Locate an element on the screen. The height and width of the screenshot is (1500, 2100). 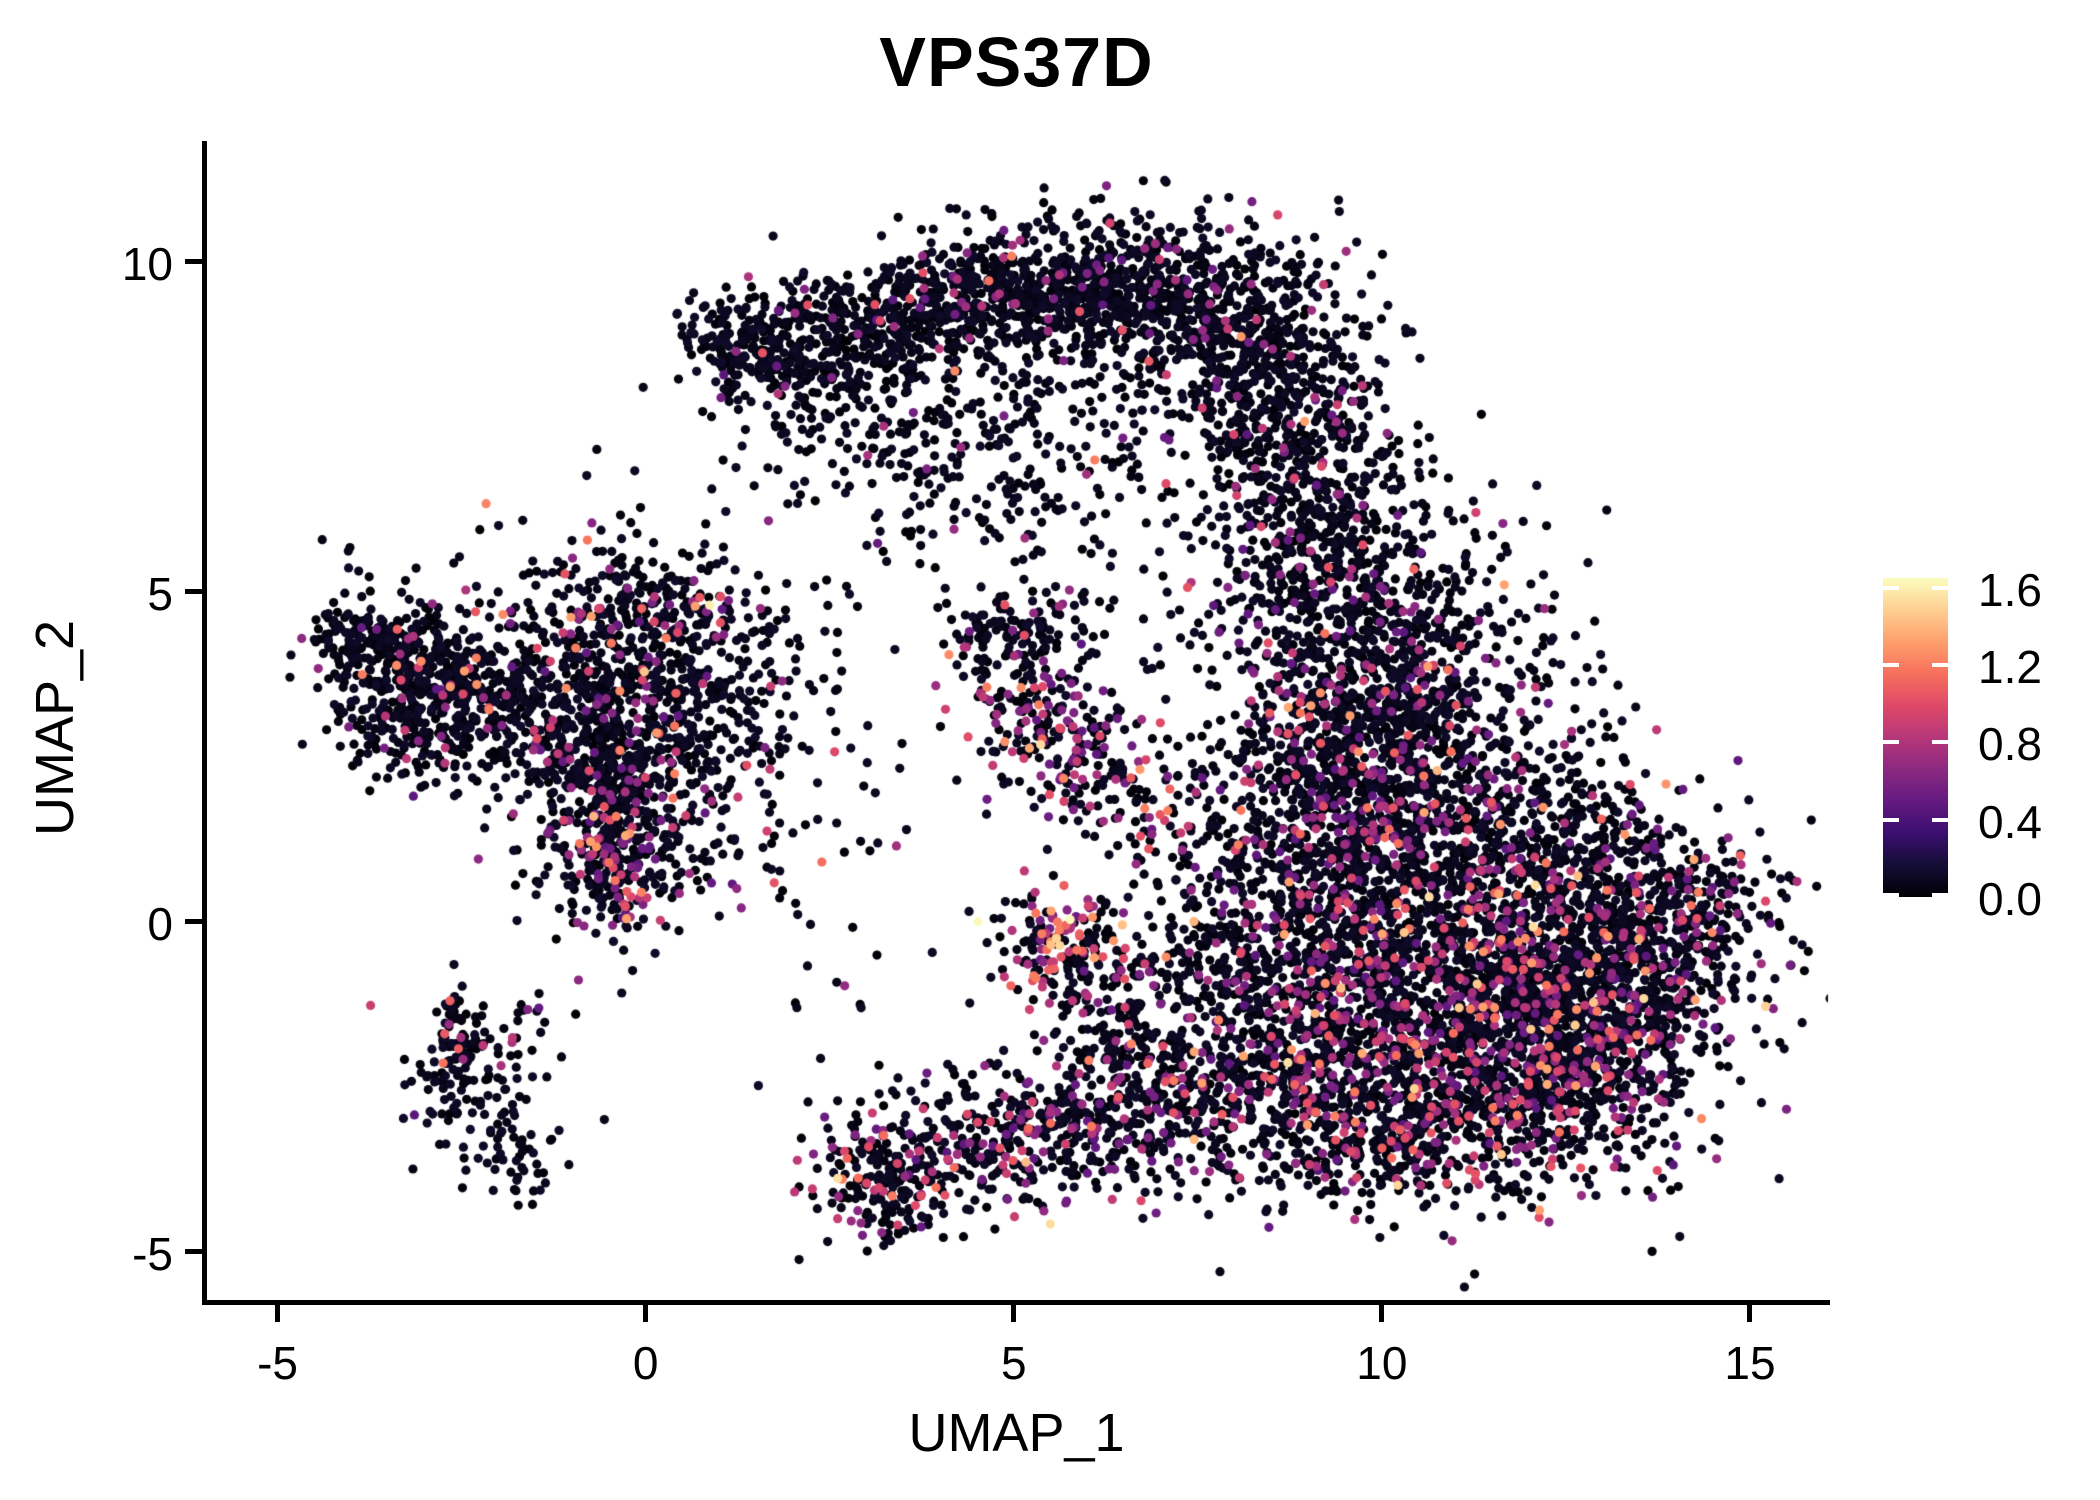
colorbar-tick-label: 0.8 is located at coordinates (2010, 744).